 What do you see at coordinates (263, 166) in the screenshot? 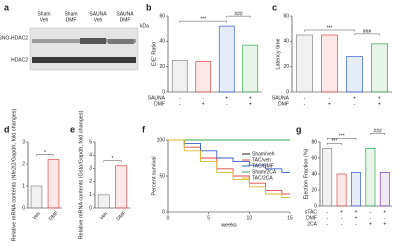
I see `legend-label: TAC/DMF` at bounding box center [263, 166].